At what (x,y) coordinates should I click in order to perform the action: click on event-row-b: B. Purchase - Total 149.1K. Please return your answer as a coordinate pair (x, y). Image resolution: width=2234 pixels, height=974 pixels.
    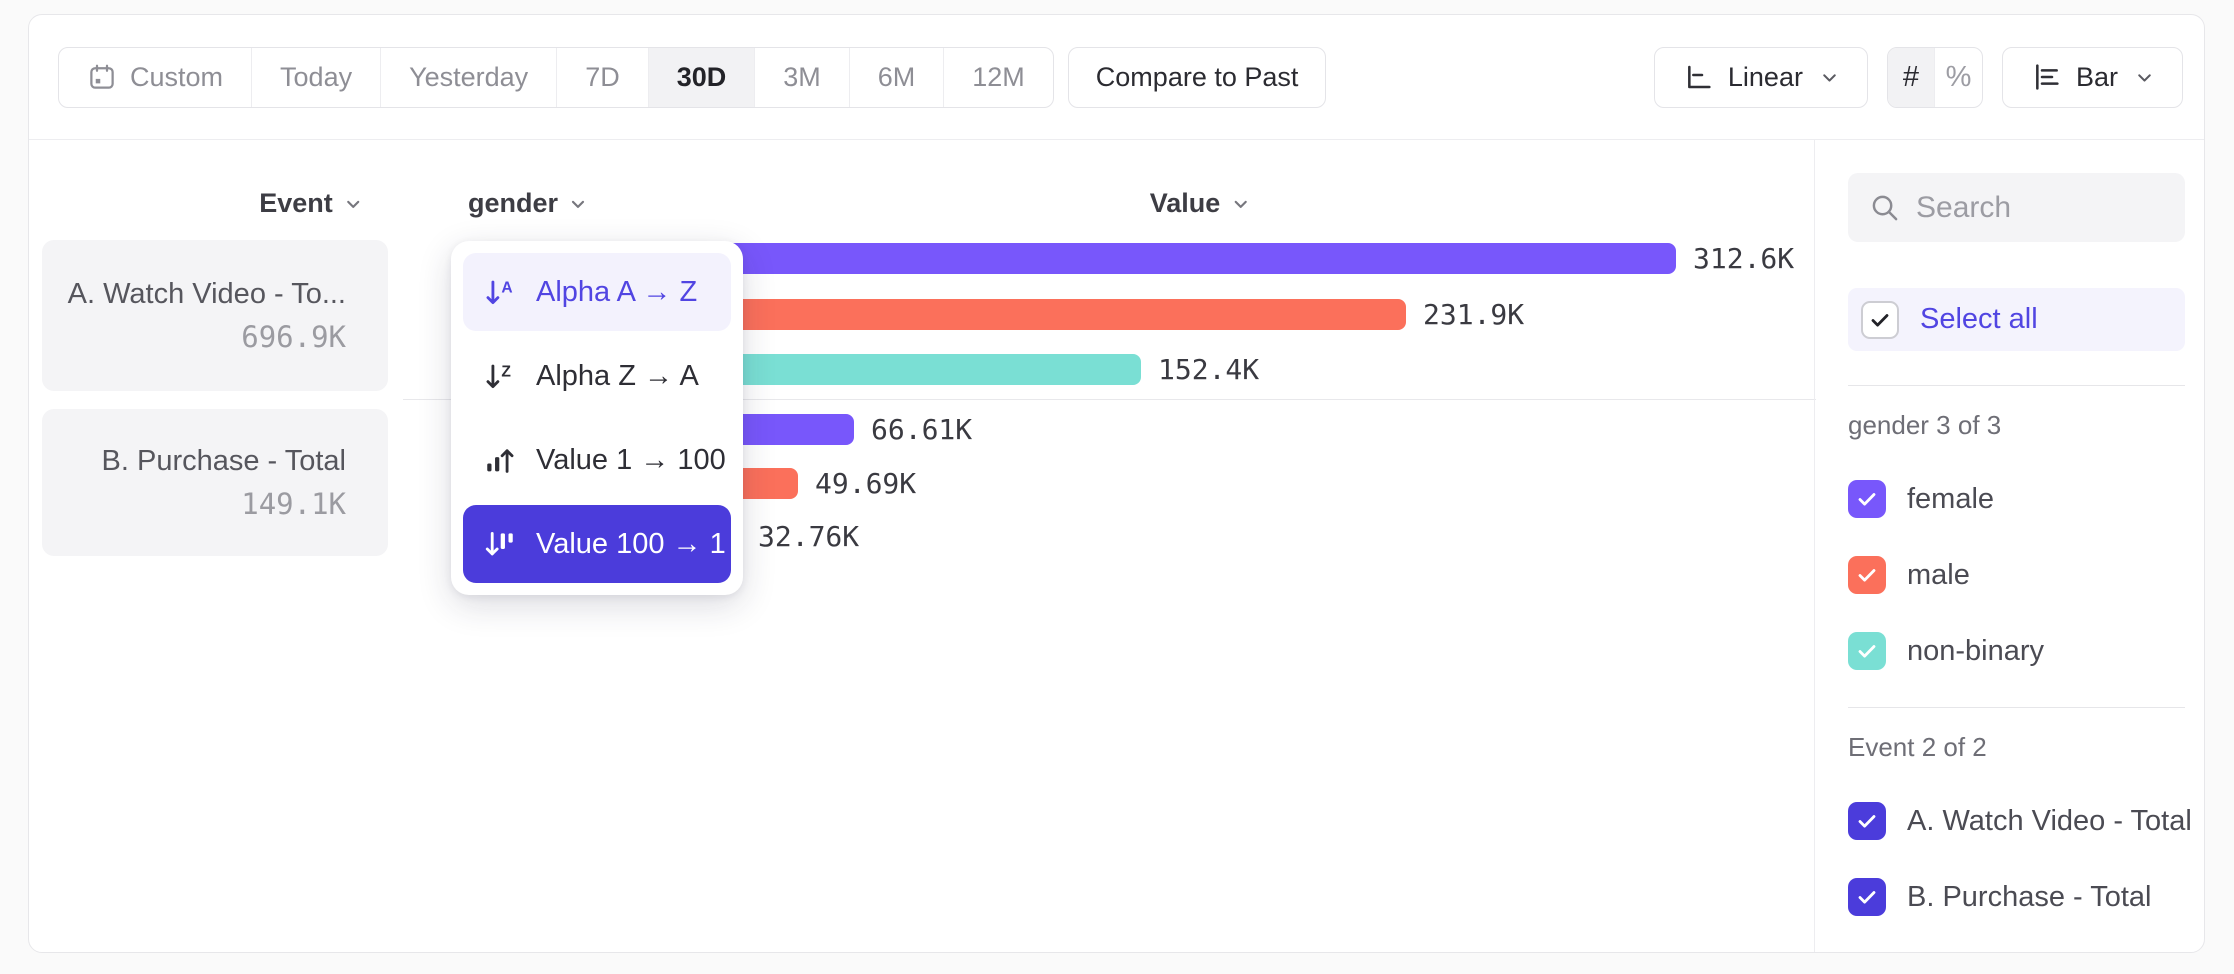
    Looking at the image, I should click on (215, 482).